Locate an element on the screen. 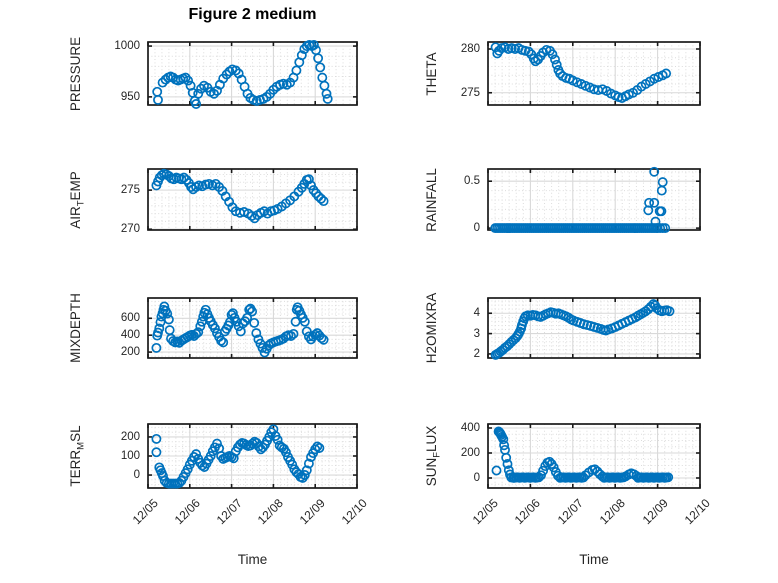  x-axis-label-right: Time is located at coordinates (594, 559).